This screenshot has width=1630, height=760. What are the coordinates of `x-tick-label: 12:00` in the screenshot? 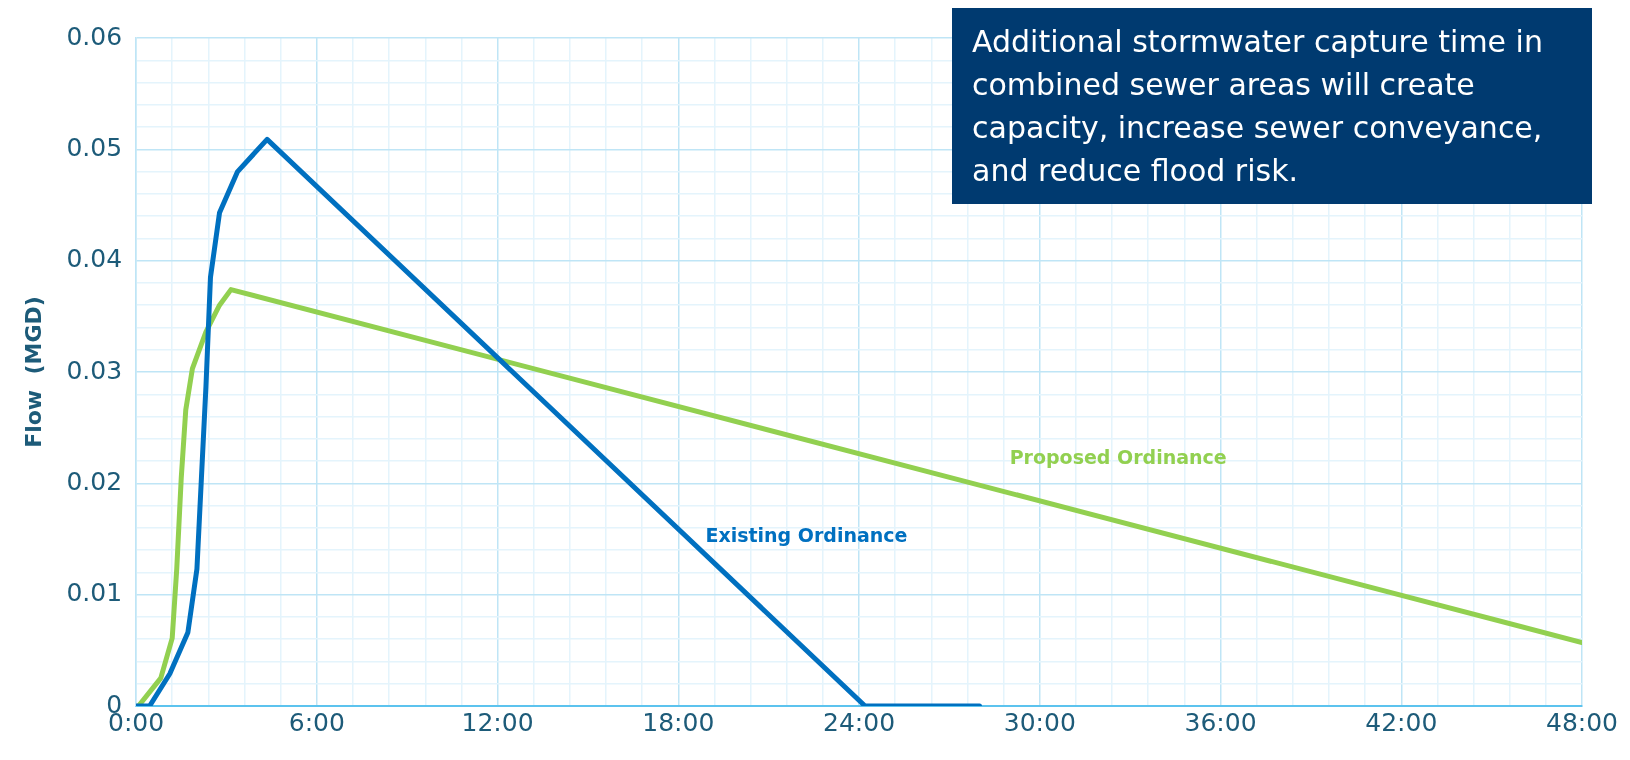 It's located at (497, 722).